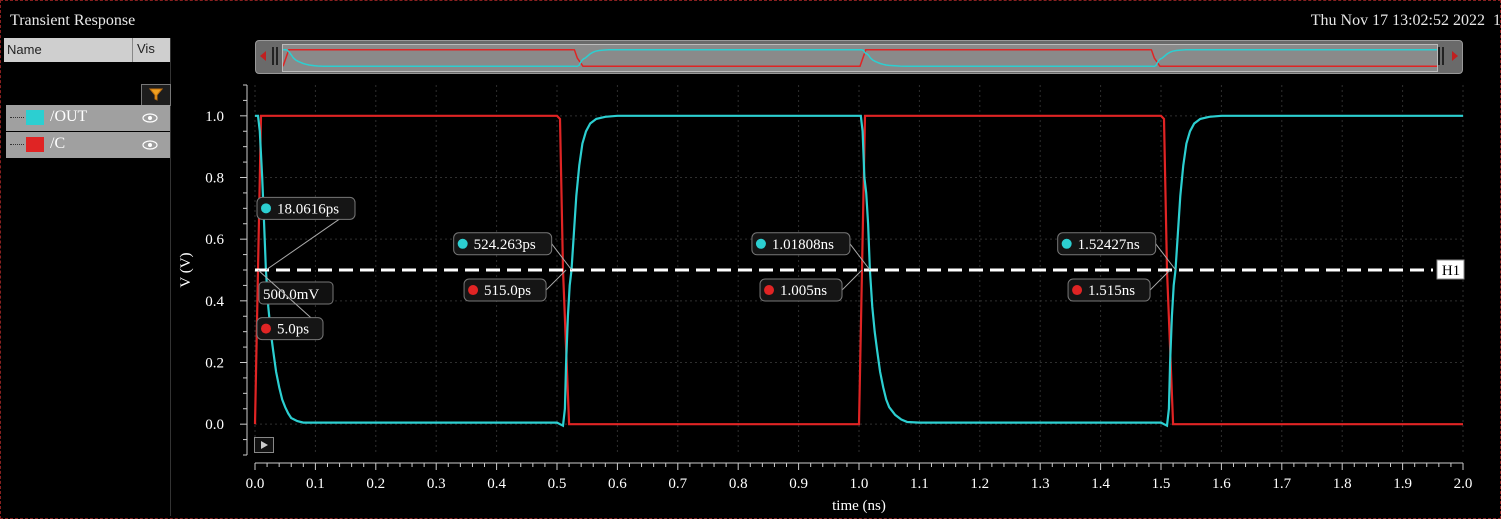  What do you see at coordinates (58, 143) in the screenshot?
I see `signal-name-c: /C` at bounding box center [58, 143].